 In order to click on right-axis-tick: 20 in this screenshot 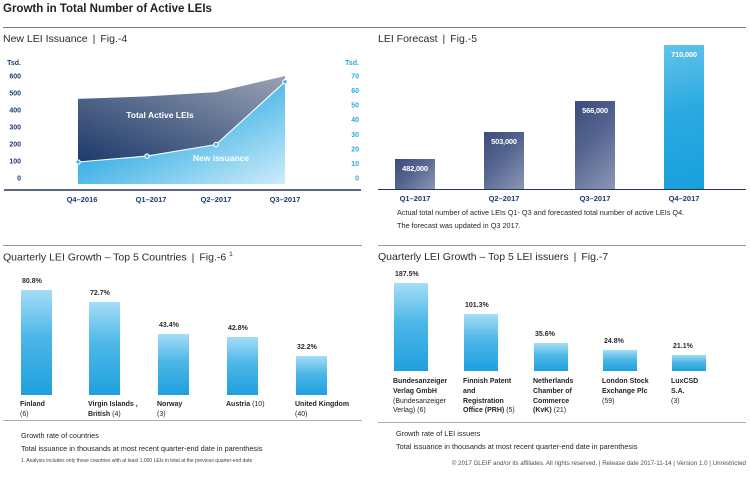, I will do `click(355, 149)`.